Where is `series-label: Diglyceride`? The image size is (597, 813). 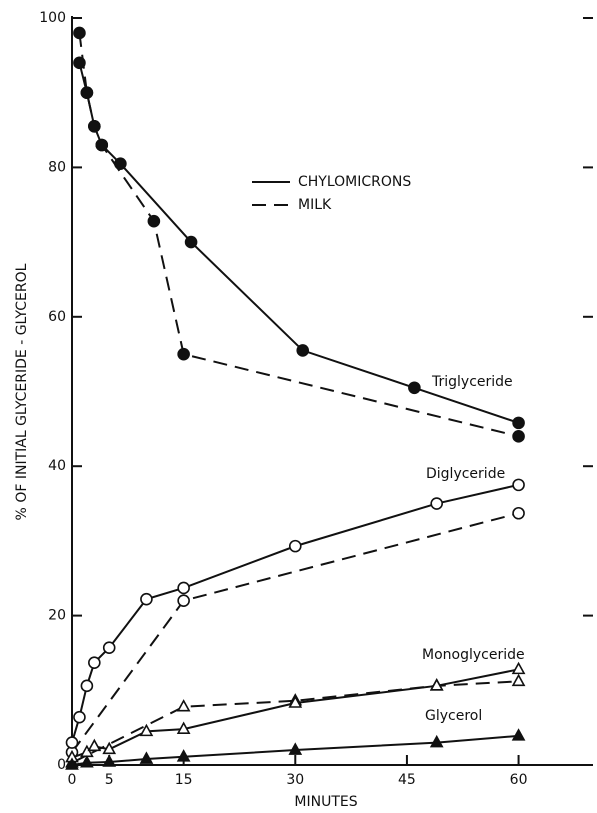
series-label: Diglyceride is located at coordinates (465, 474).